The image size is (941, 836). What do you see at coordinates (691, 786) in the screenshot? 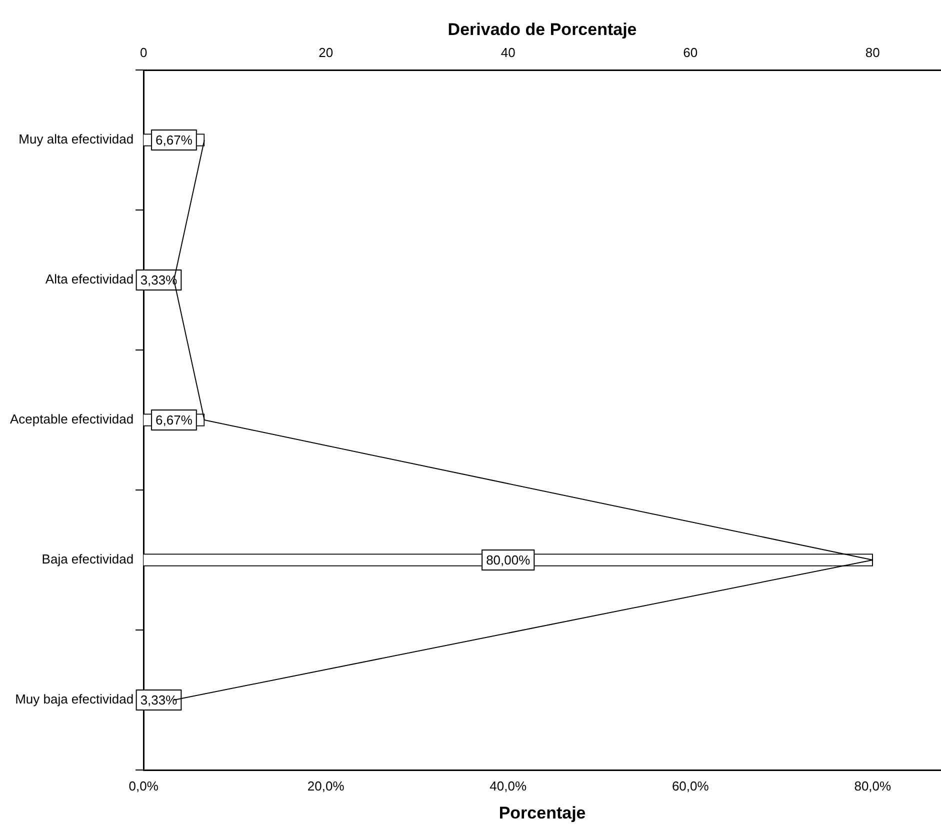
I see `x-tick-label: 60,0%` at bounding box center [691, 786].